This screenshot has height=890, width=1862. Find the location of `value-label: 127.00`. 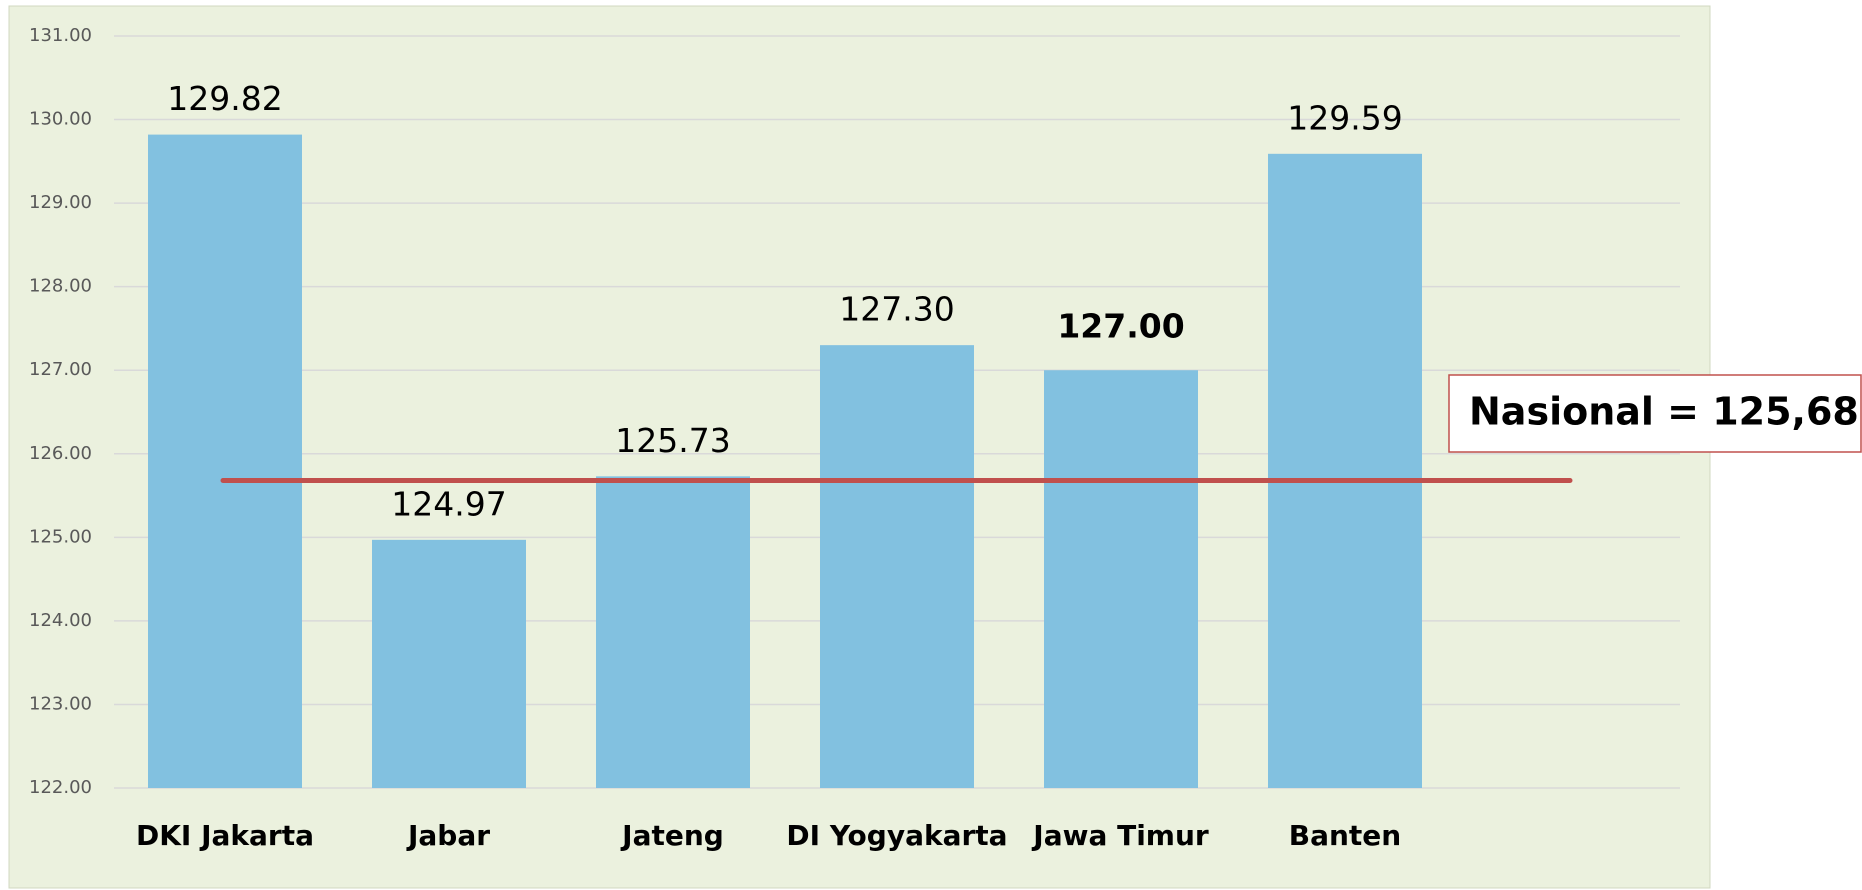

value-label: 127.00 is located at coordinates (1120, 326).